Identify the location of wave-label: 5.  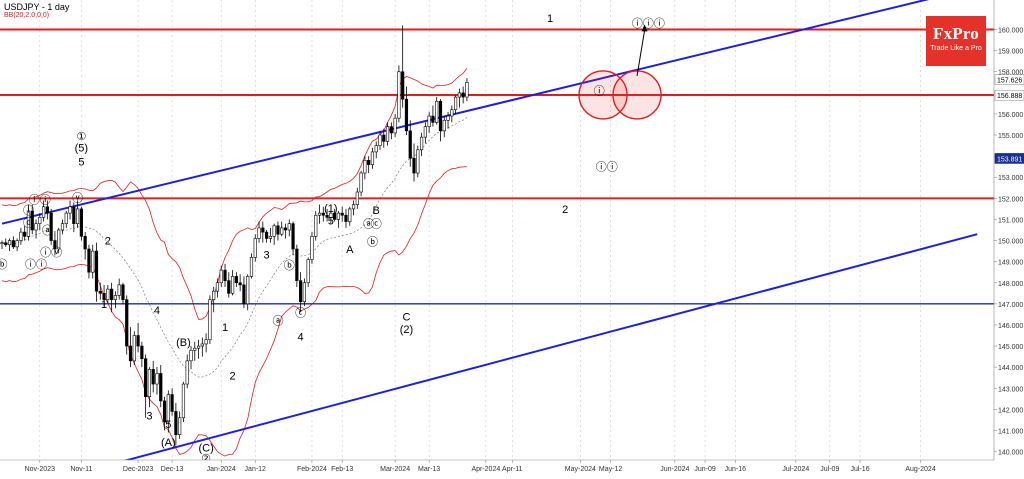
(81, 162).